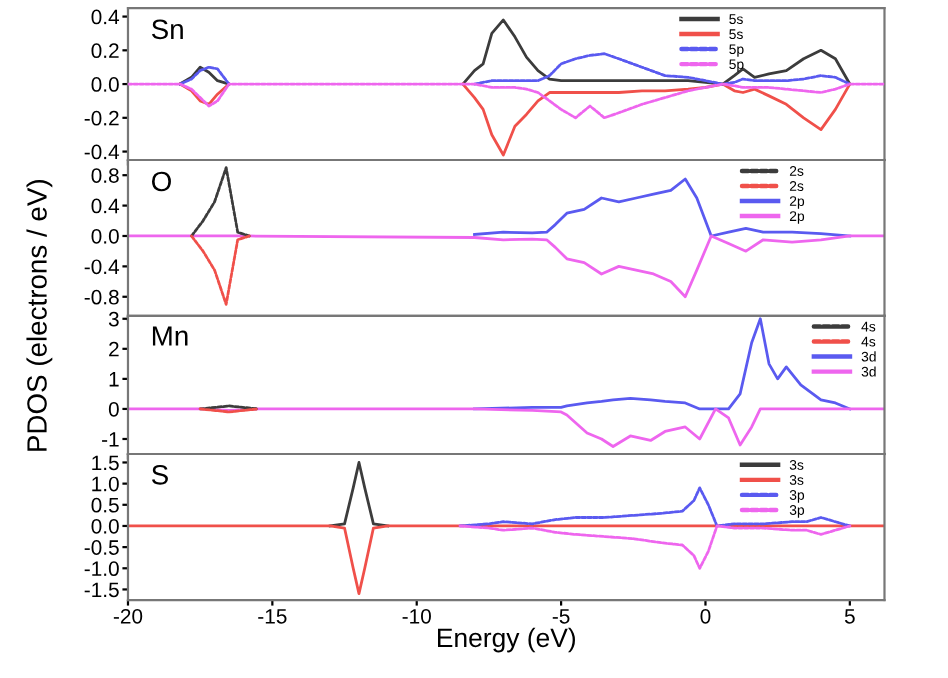 The image size is (948, 678). Describe the element at coordinates (101, 590) in the screenshot. I see `y-tick-label: -1.5` at that location.